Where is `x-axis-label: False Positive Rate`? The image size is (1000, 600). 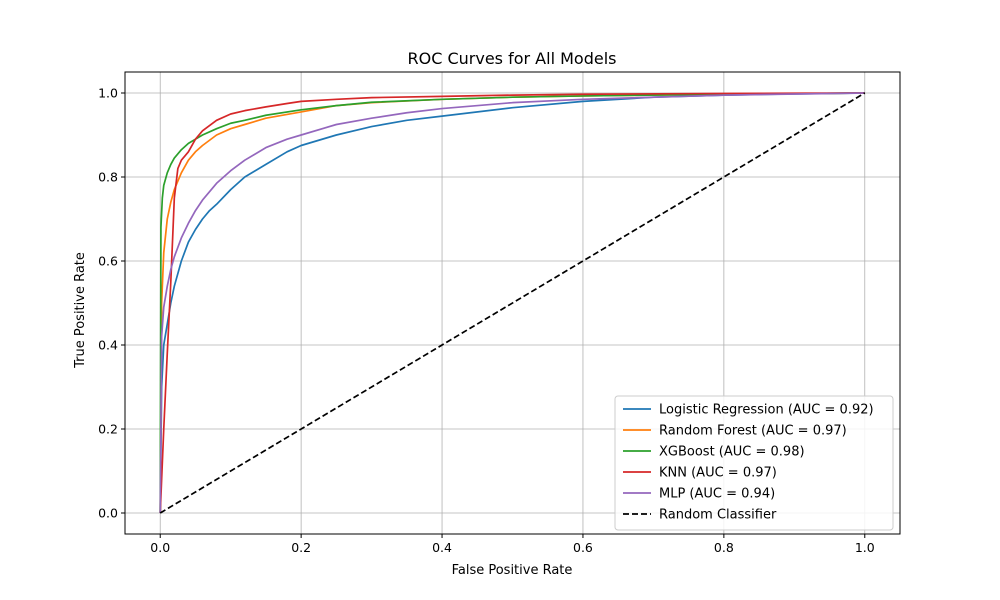
x-axis-label: False Positive Rate is located at coordinates (512, 570).